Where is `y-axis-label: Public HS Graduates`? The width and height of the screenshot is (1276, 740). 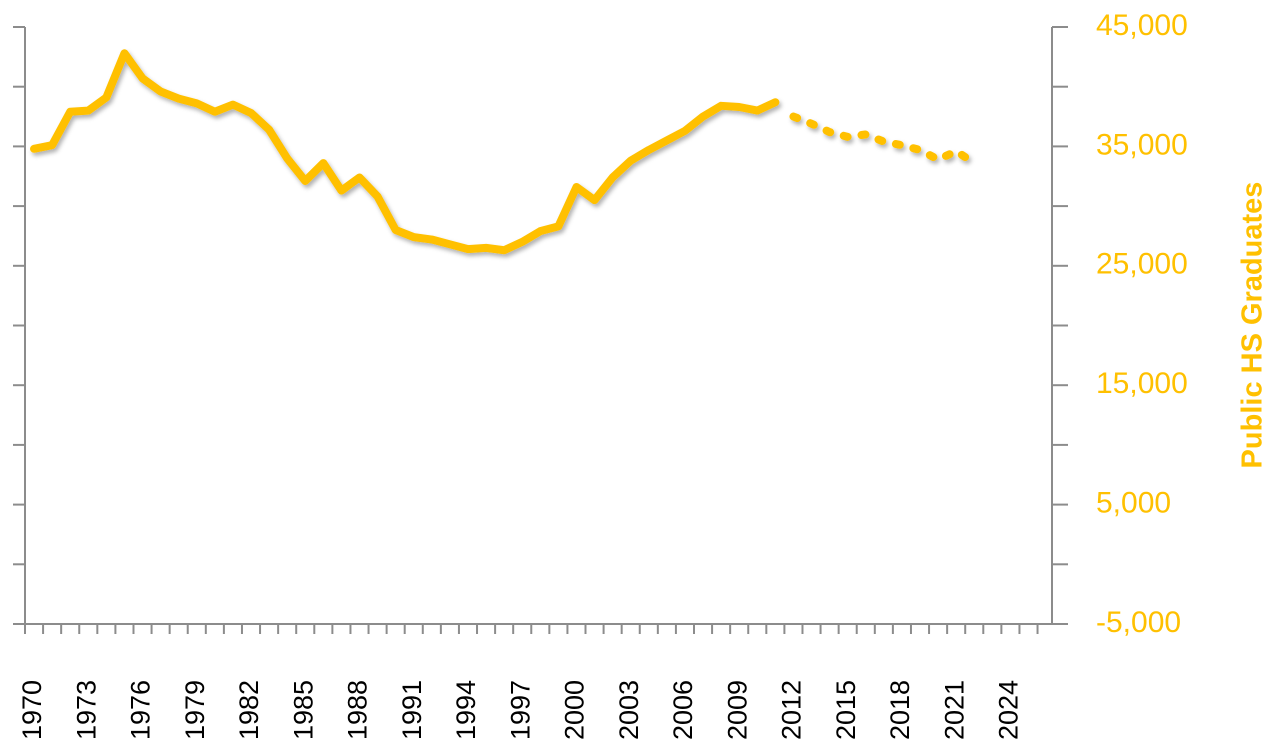 y-axis-label: Public HS Graduates is located at coordinates (1253, 325).